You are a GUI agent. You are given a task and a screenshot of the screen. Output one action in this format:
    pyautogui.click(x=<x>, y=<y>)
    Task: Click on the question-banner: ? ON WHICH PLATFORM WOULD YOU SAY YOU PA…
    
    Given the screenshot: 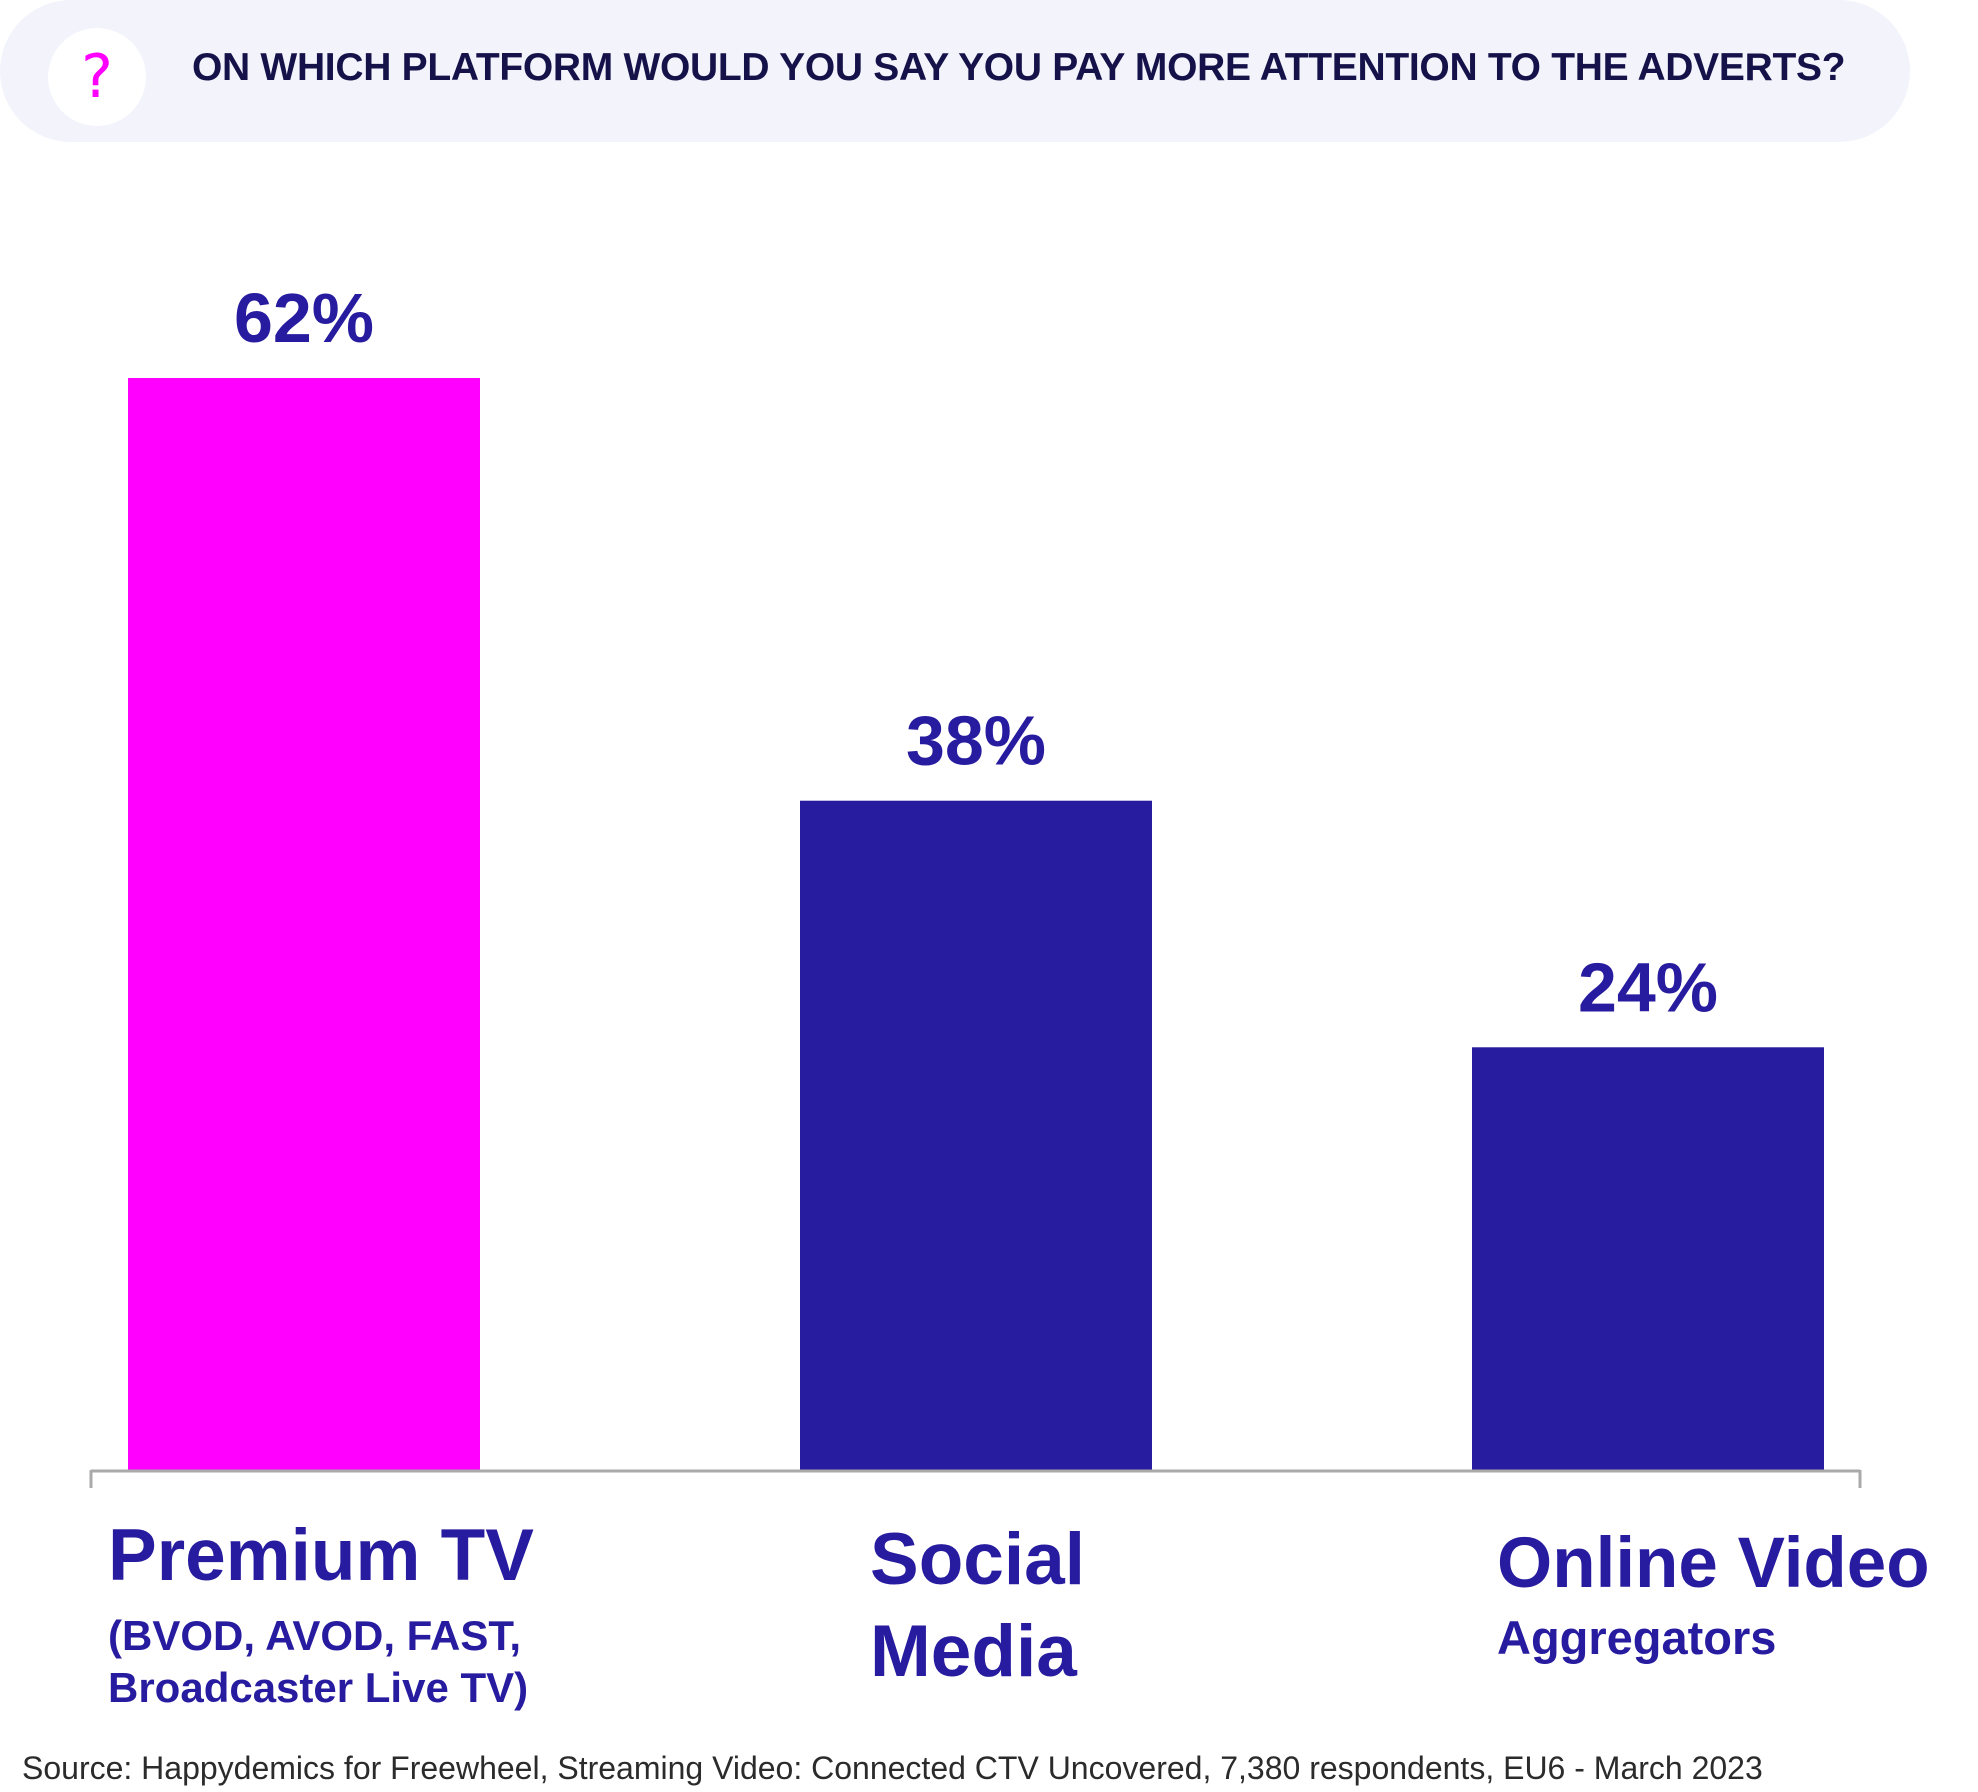 What is the action you would take?
    pyautogui.click(x=955, y=71)
    